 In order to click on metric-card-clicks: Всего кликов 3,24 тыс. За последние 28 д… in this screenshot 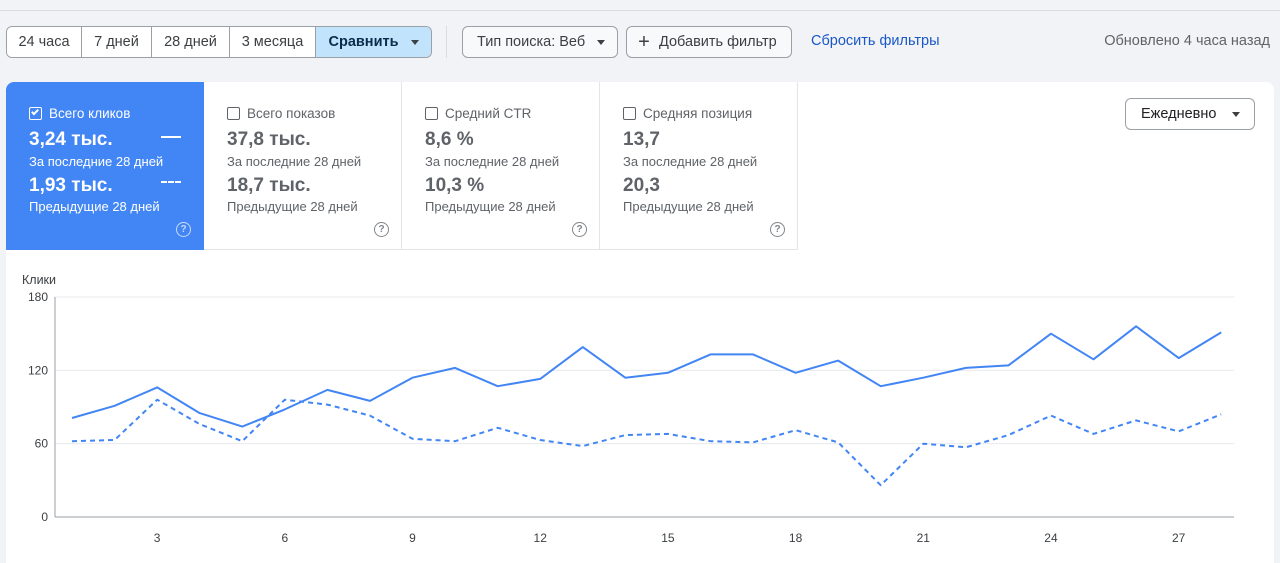, I will do `click(105, 166)`.